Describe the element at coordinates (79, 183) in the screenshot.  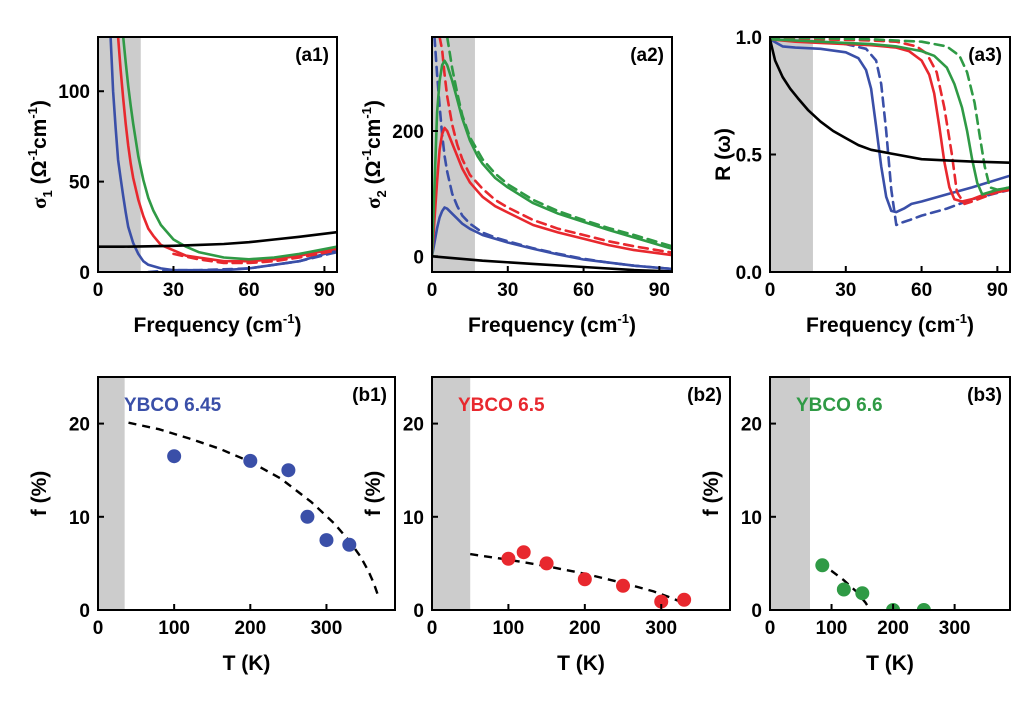
I see `y-tick-label: 50` at that location.